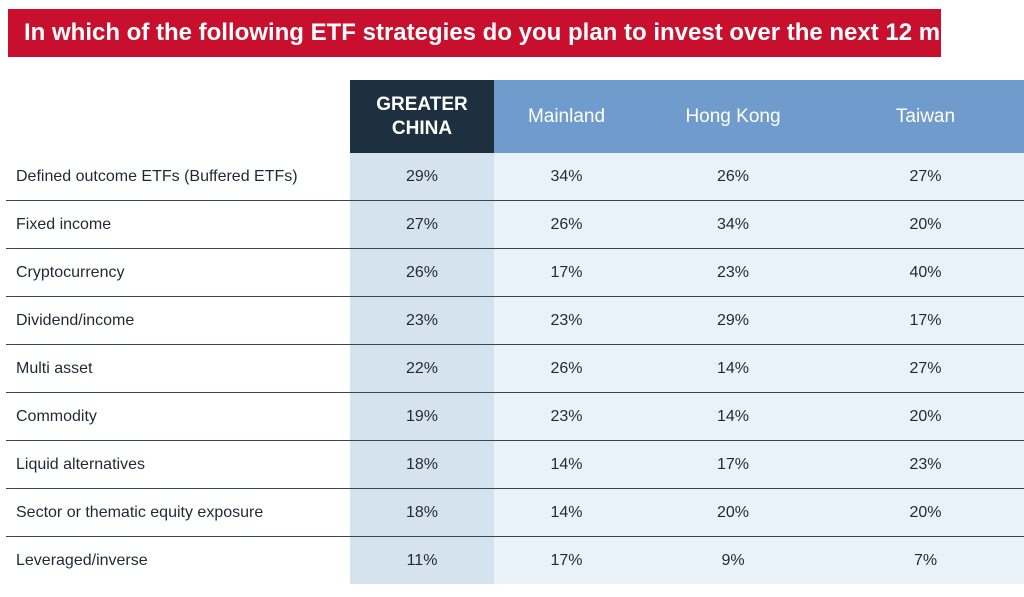  I want to click on table-row: Cryptocurrency 26% 17% 23% 40%, so click(515, 272).